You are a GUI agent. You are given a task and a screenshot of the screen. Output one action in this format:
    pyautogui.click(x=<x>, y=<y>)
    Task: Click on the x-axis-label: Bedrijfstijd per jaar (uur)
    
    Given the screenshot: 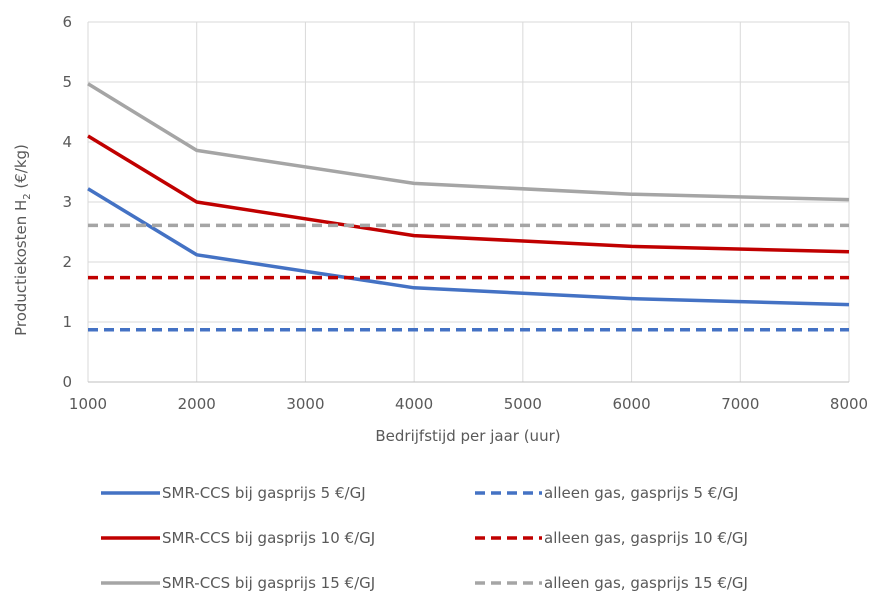 What is the action you would take?
    pyautogui.click(x=467, y=436)
    